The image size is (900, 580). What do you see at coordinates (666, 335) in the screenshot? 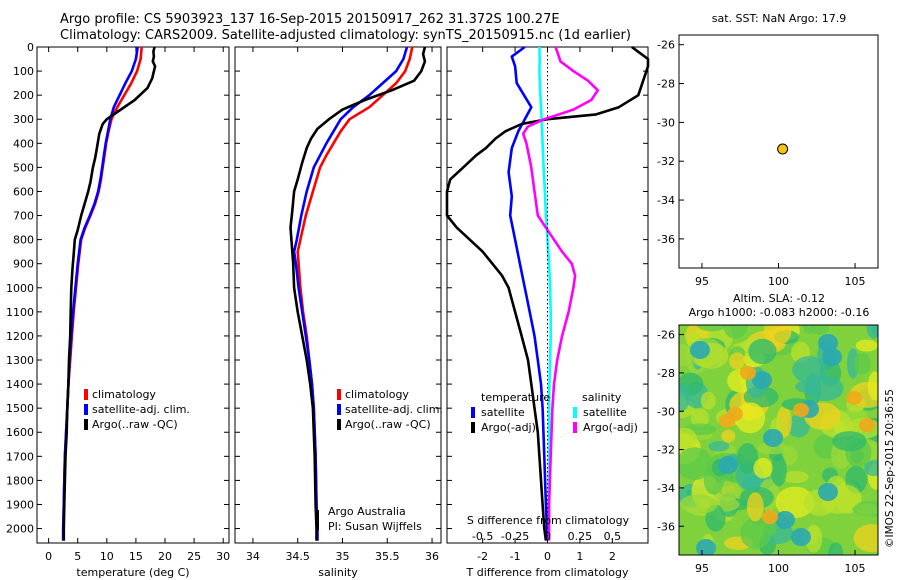
I see `y-tick-label: -26` at bounding box center [666, 335].